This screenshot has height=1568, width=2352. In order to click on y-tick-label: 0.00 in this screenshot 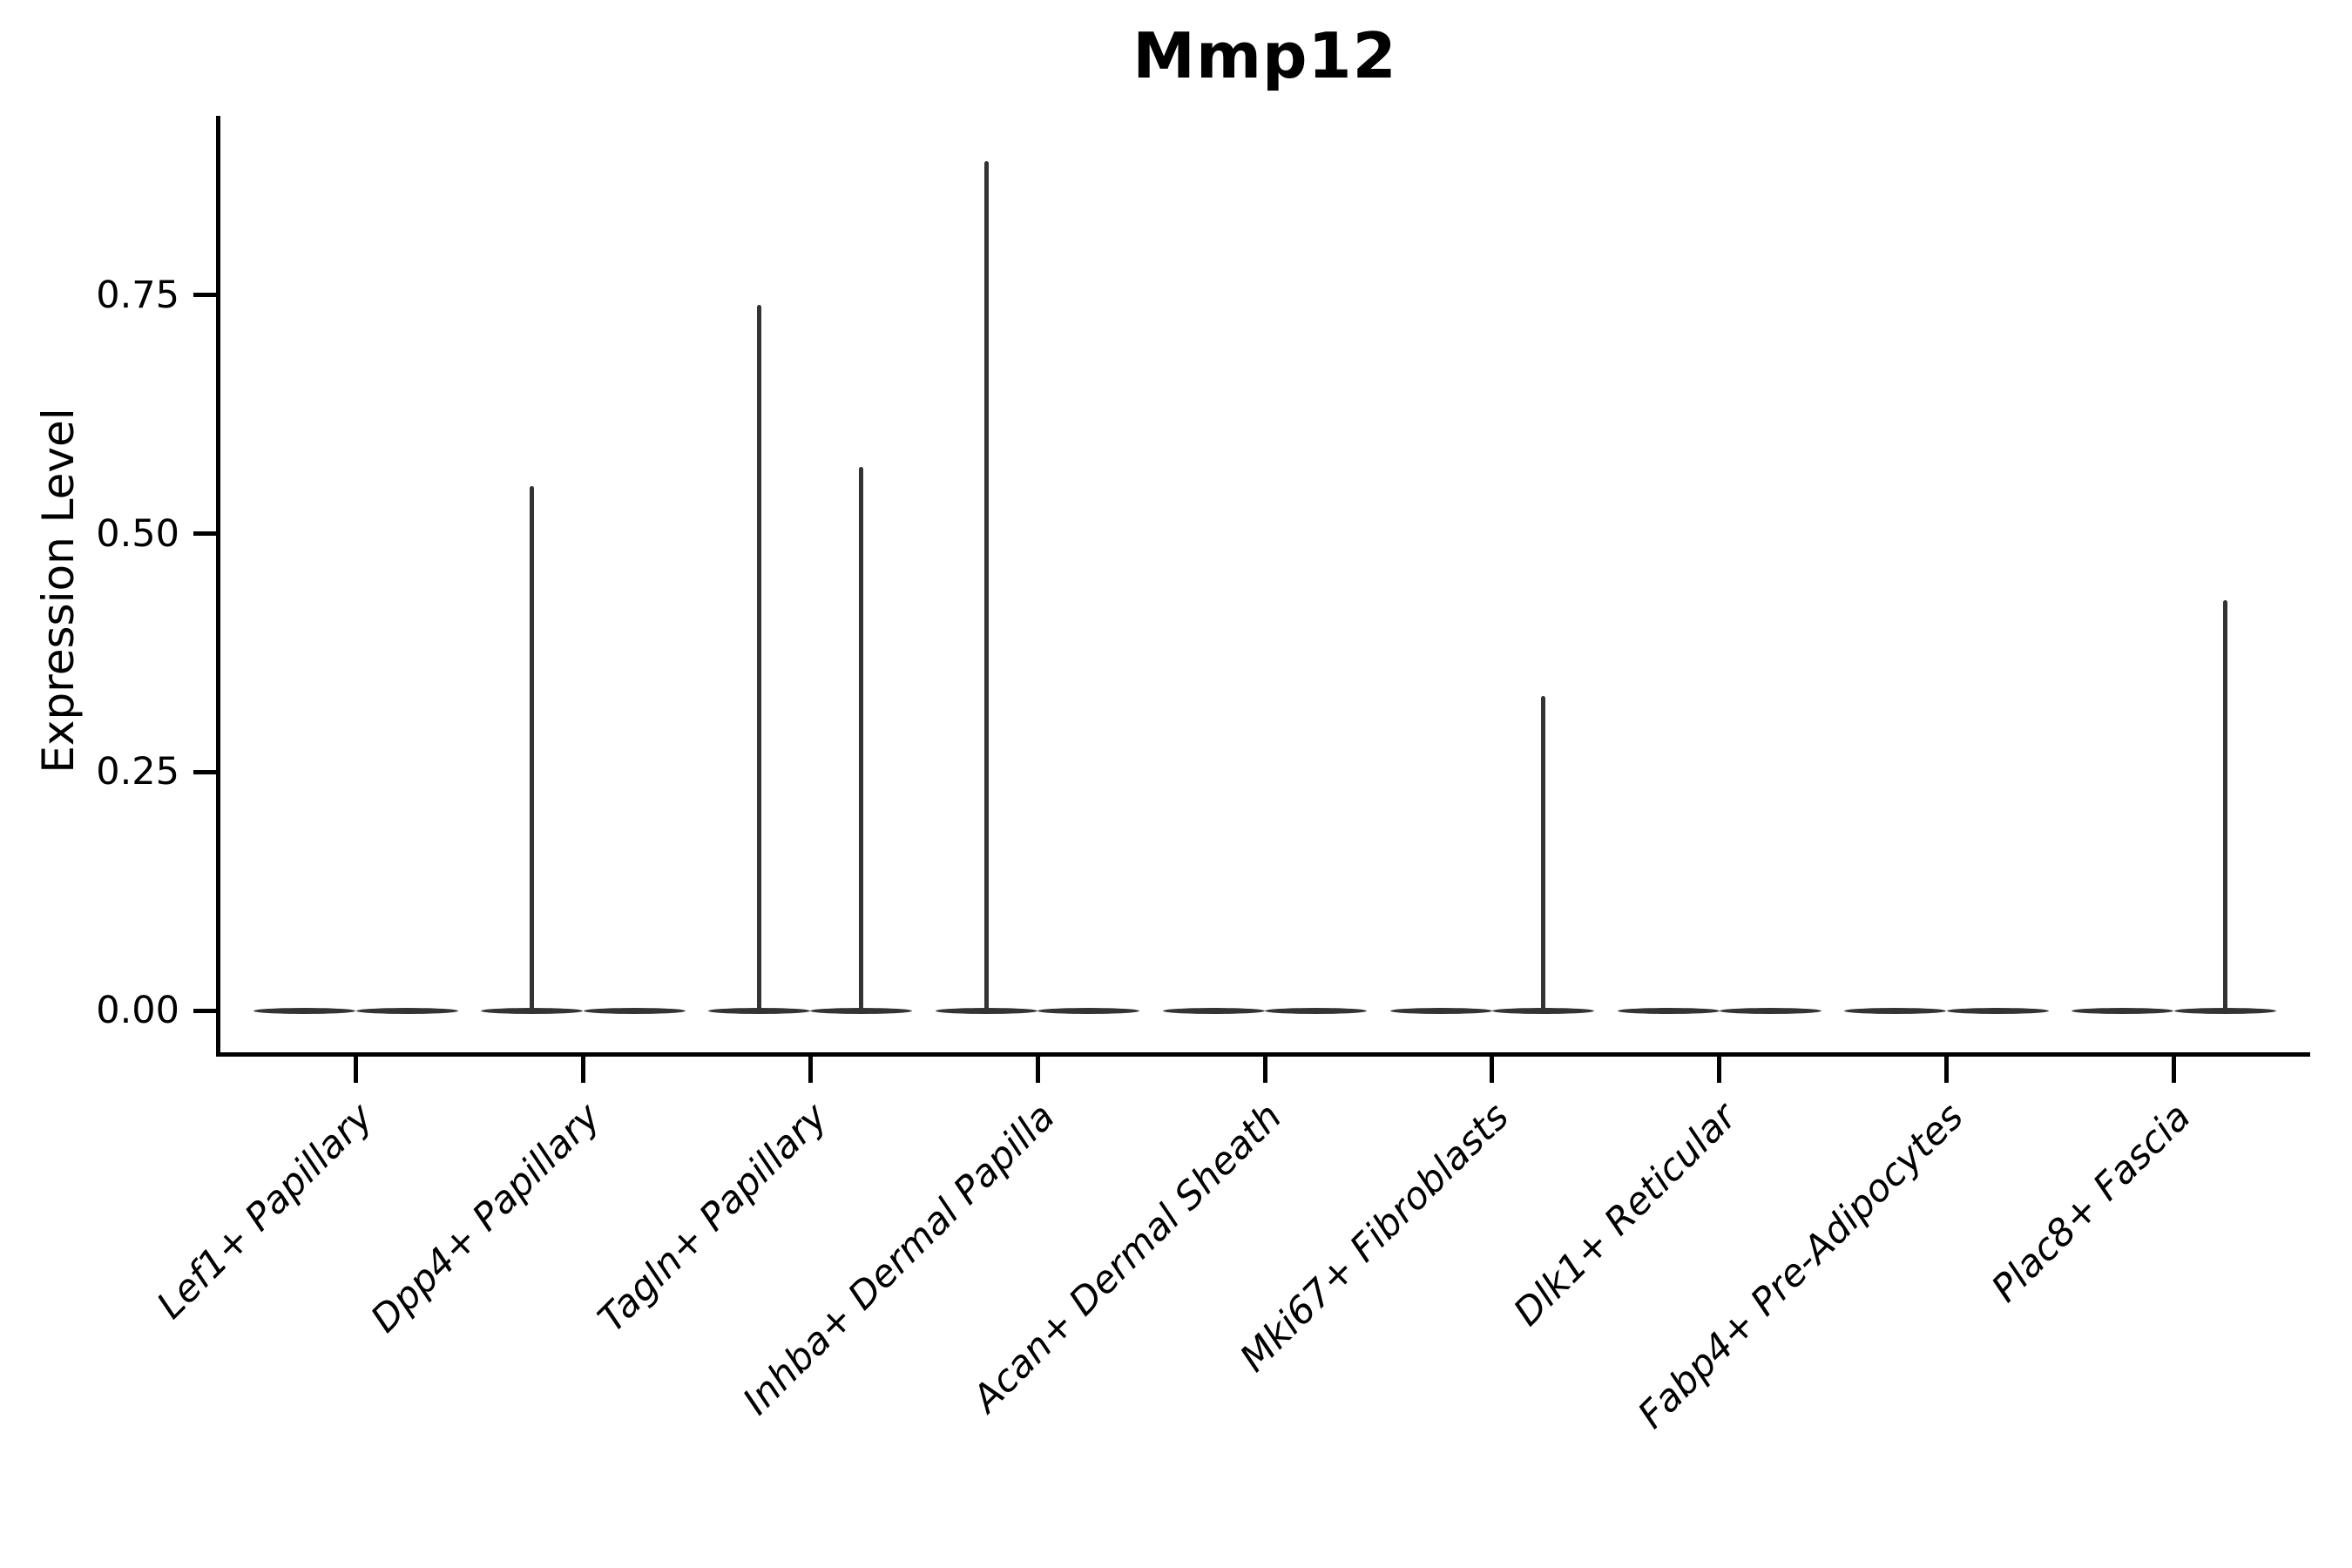, I will do `click(137, 1011)`.